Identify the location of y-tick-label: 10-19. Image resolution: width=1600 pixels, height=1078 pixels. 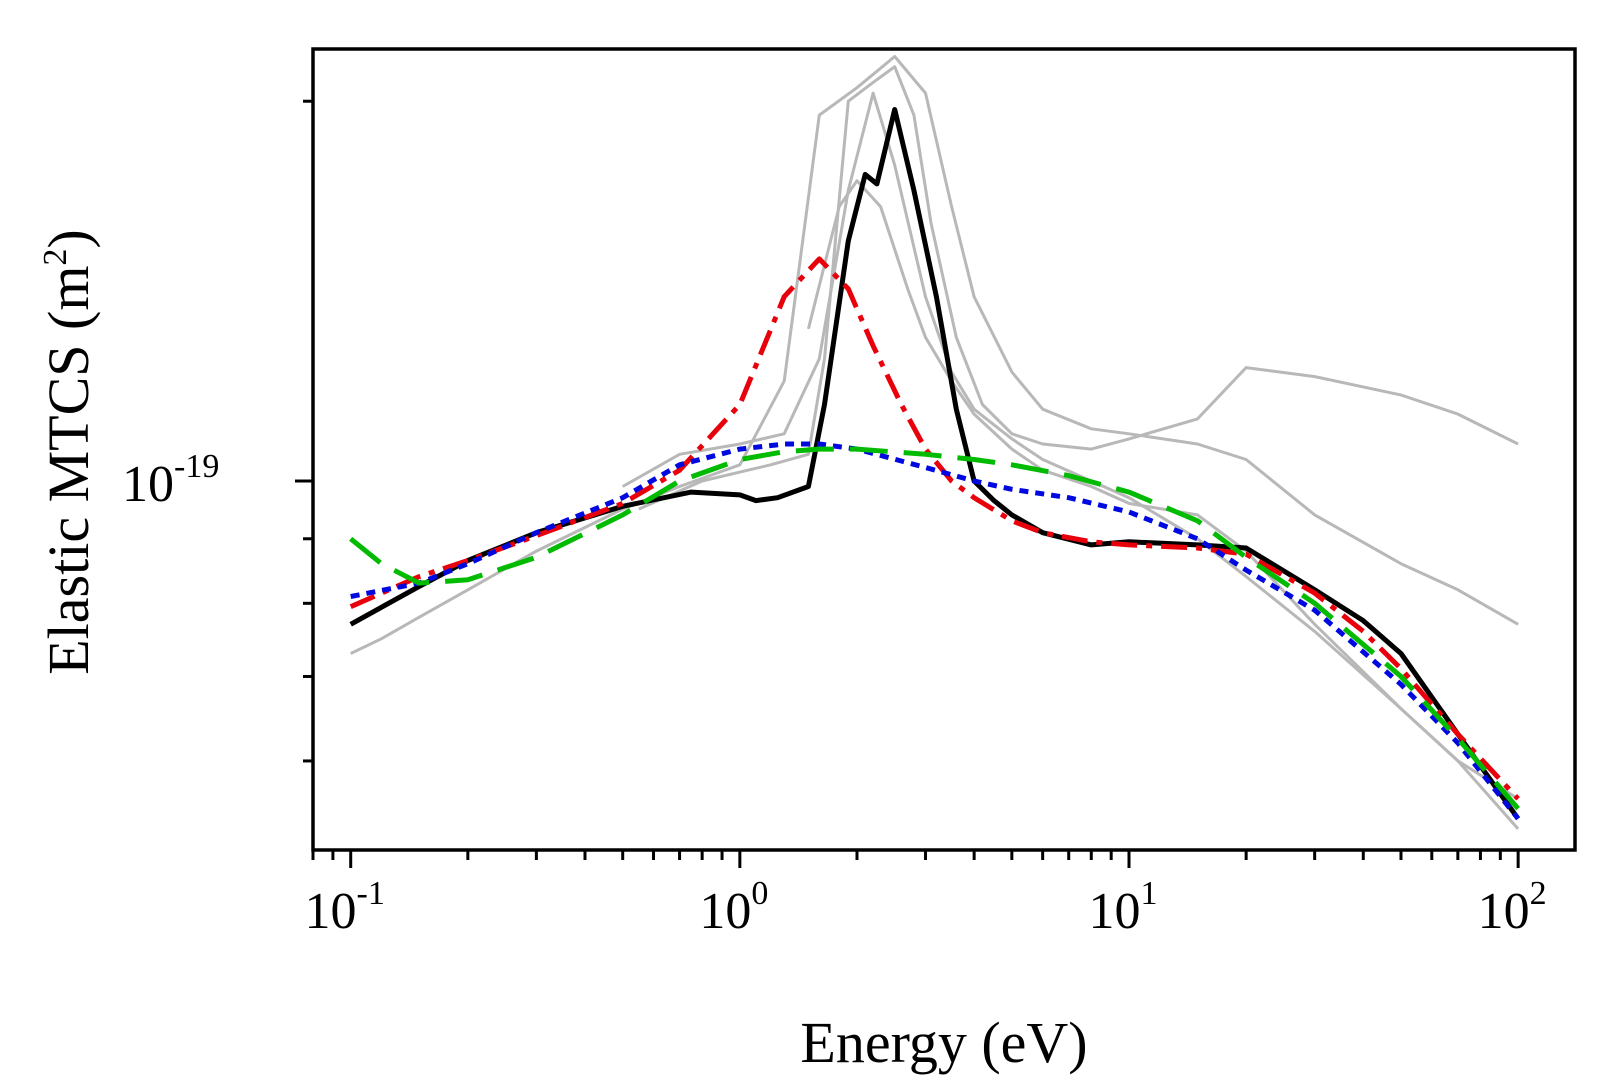
(170, 480).